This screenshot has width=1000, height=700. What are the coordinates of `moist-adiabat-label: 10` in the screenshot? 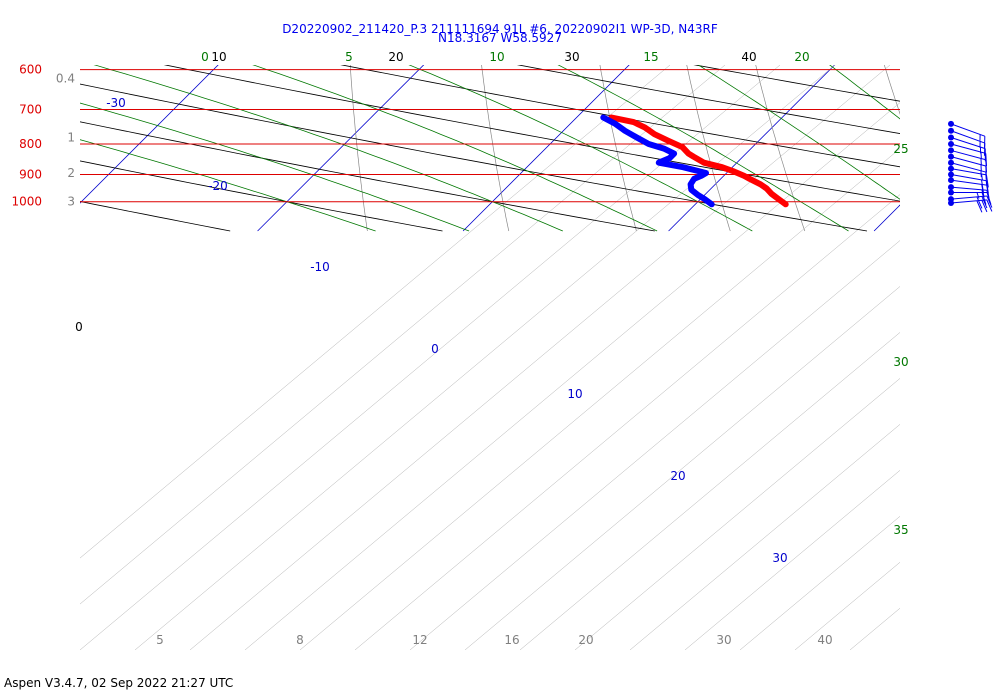 It's located at (496, 57).